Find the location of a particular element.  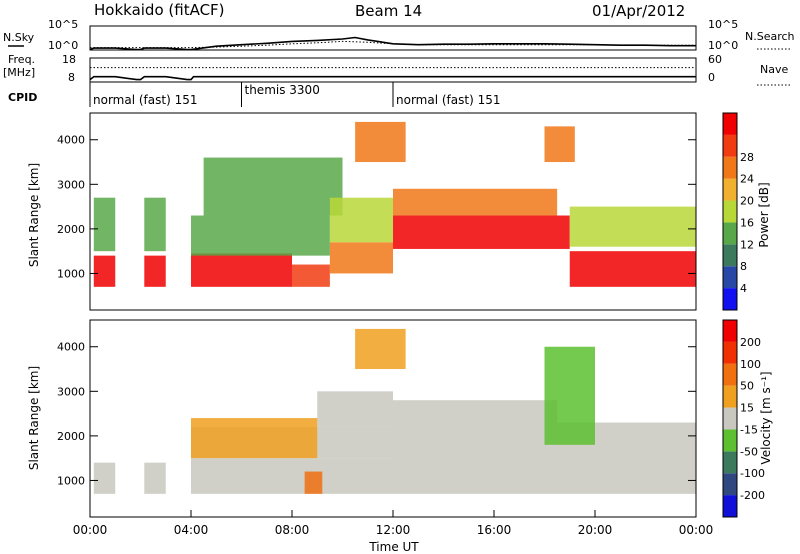

colorbar-tick-0: 200 is located at coordinates (750, 342).